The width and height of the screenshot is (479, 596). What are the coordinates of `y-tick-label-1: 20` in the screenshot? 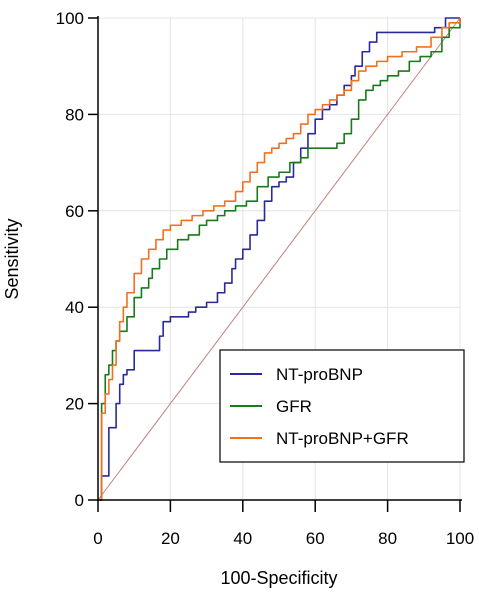 It's located at (74, 404).